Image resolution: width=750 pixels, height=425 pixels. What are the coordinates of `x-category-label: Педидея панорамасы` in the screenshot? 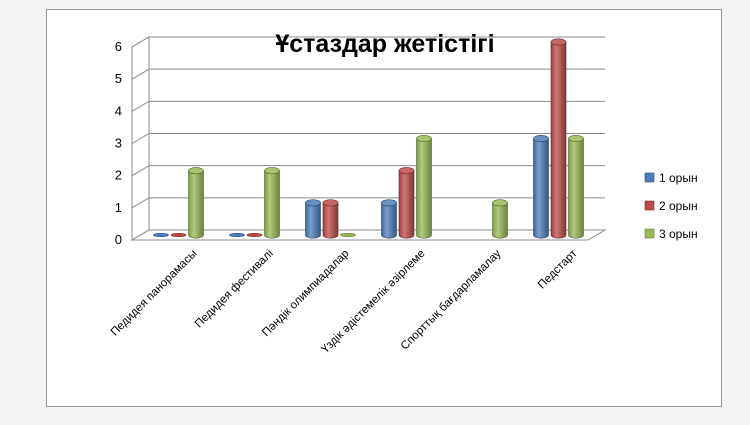 It's located at (154, 293).